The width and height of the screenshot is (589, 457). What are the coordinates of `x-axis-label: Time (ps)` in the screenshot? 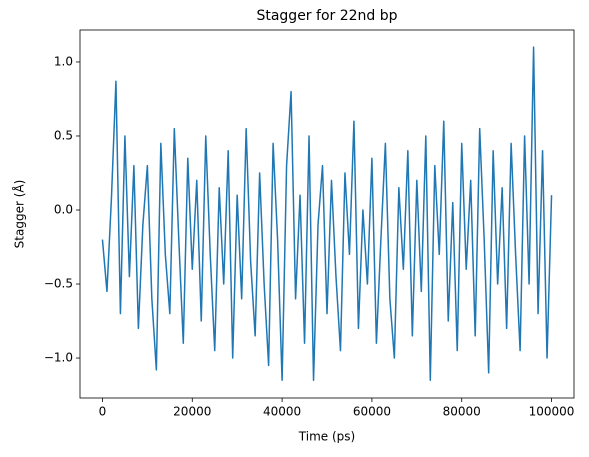 It's located at (326, 437).